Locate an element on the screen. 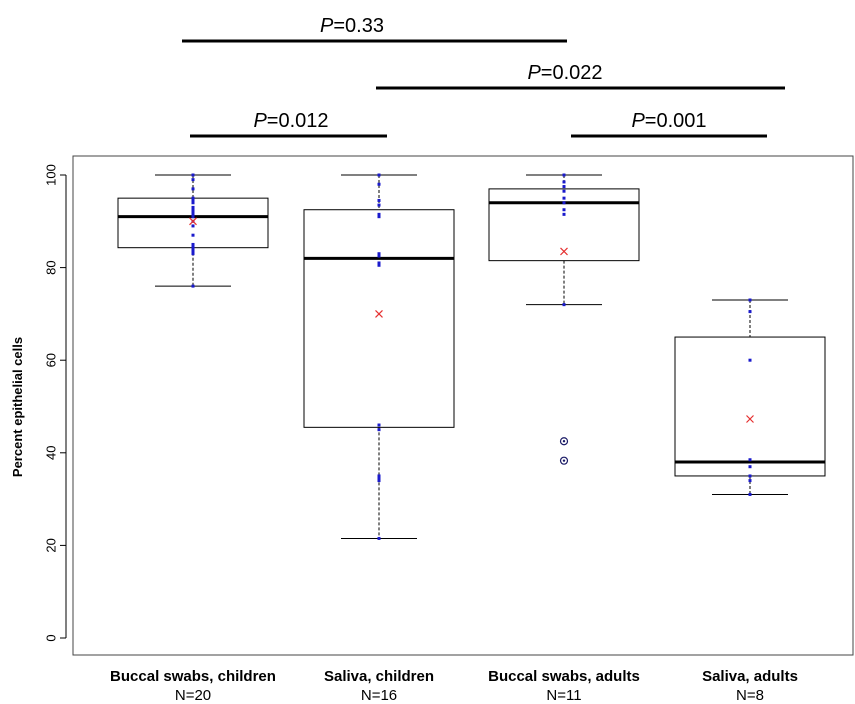  p-value-label: P=0.012 is located at coordinates (290, 121).